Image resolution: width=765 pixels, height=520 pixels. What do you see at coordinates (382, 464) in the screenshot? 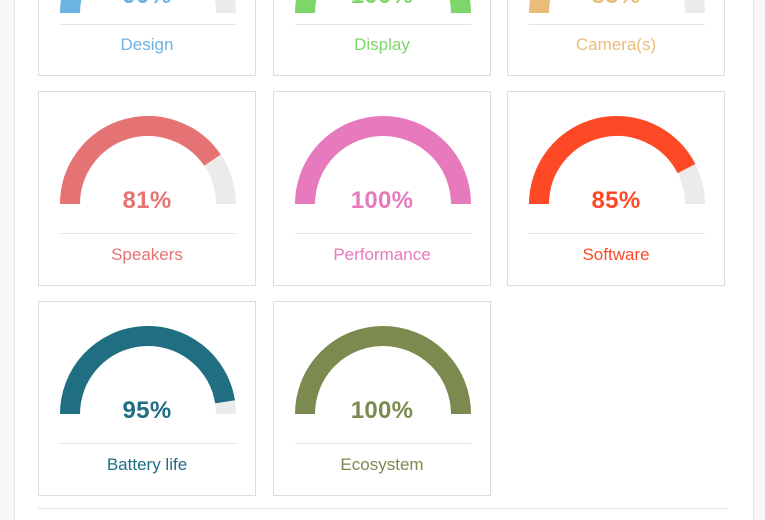
I see `rating-label: Ecosystem` at bounding box center [382, 464].